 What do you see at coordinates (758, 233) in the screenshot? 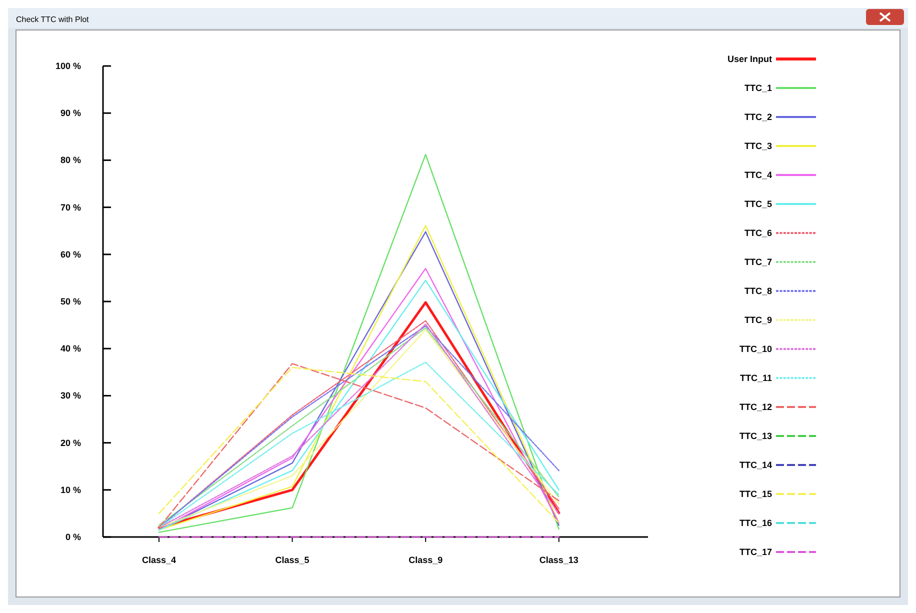
I see `legend-label: TTC_6` at bounding box center [758, 233].